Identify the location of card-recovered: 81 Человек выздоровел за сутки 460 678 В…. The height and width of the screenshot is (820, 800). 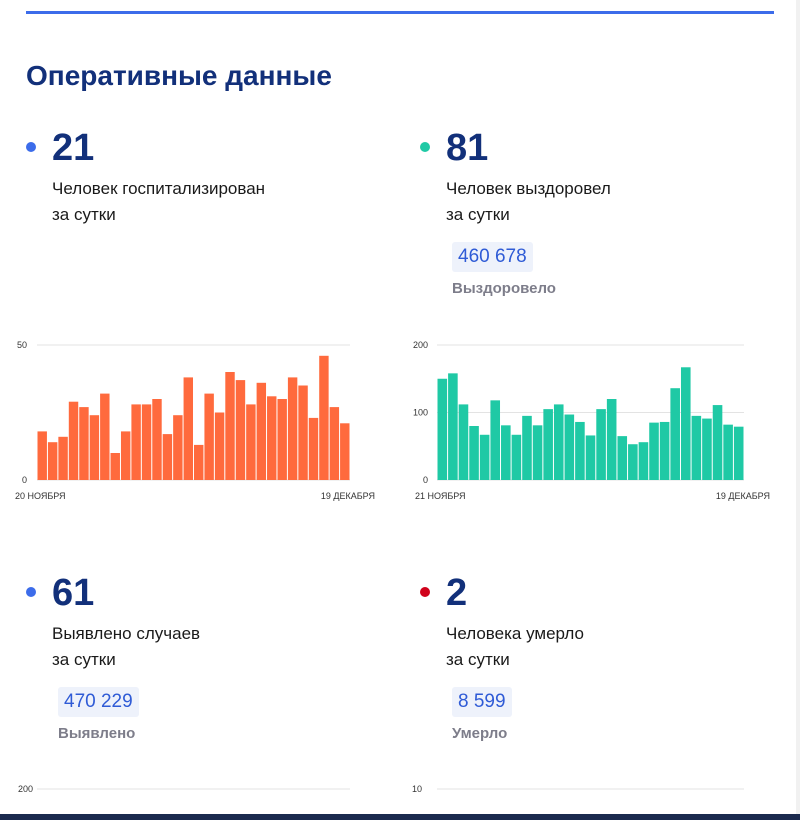
(600, 221).